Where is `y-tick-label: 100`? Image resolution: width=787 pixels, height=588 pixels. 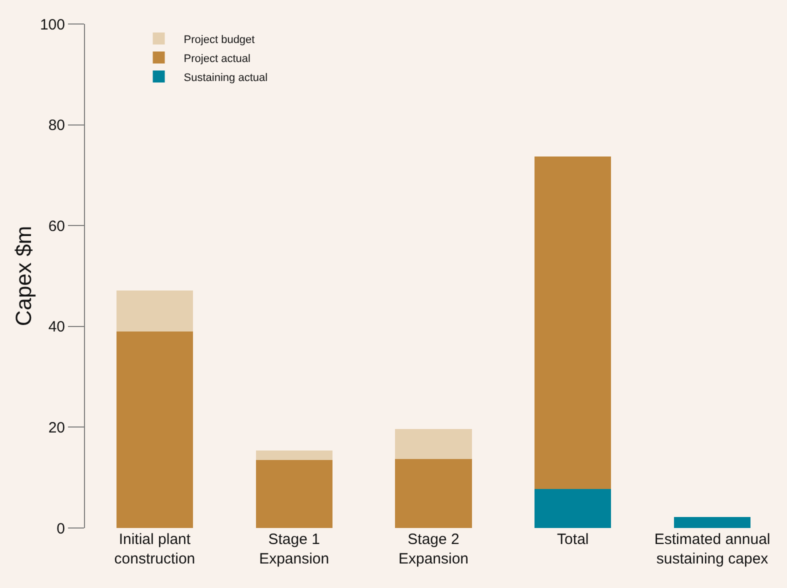
y-tick-label: 100 is located at coordinates (52, 25).